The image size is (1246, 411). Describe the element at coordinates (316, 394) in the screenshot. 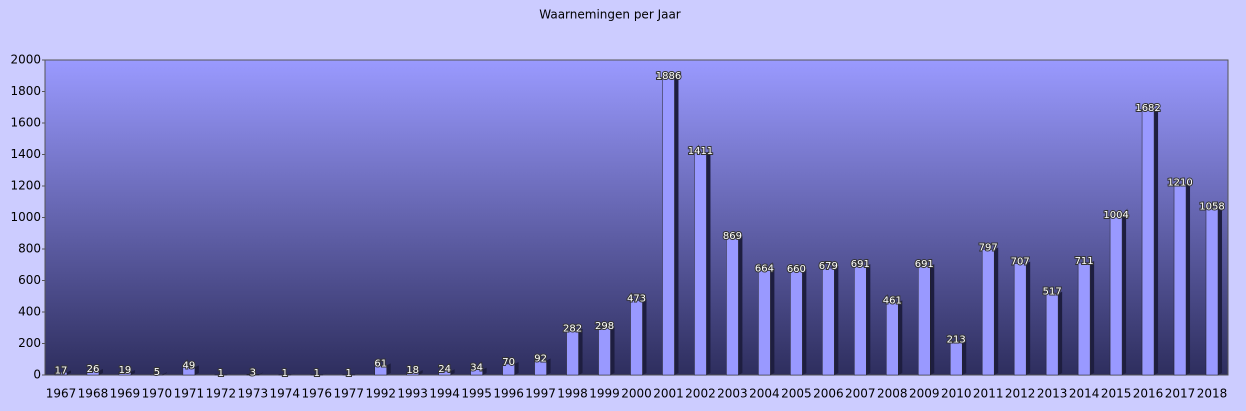

I see `x-tick-label: 1976` at that location.